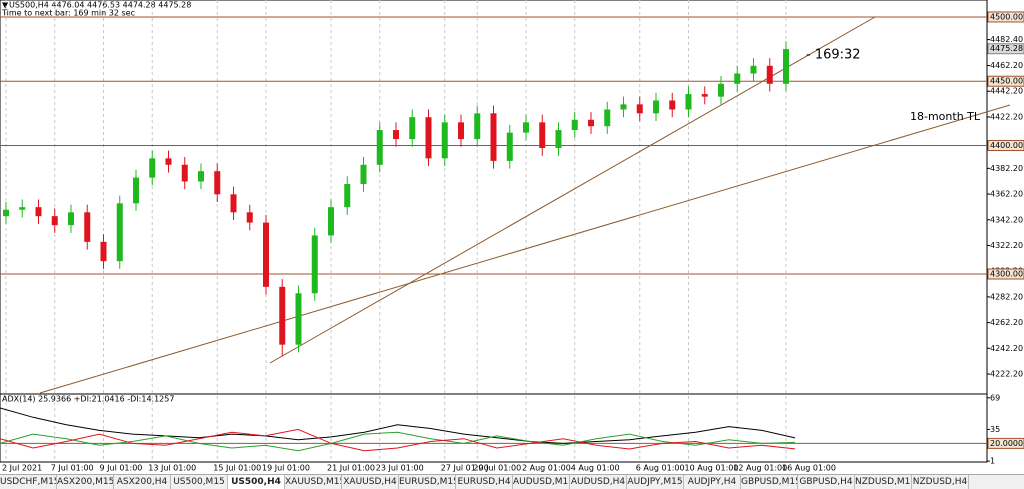 This screenshot has width=1024, height=489. Describe the element at coordinates (1006, 219) in the screenshot. I see `y-tick-label: 4342.20` at that location.